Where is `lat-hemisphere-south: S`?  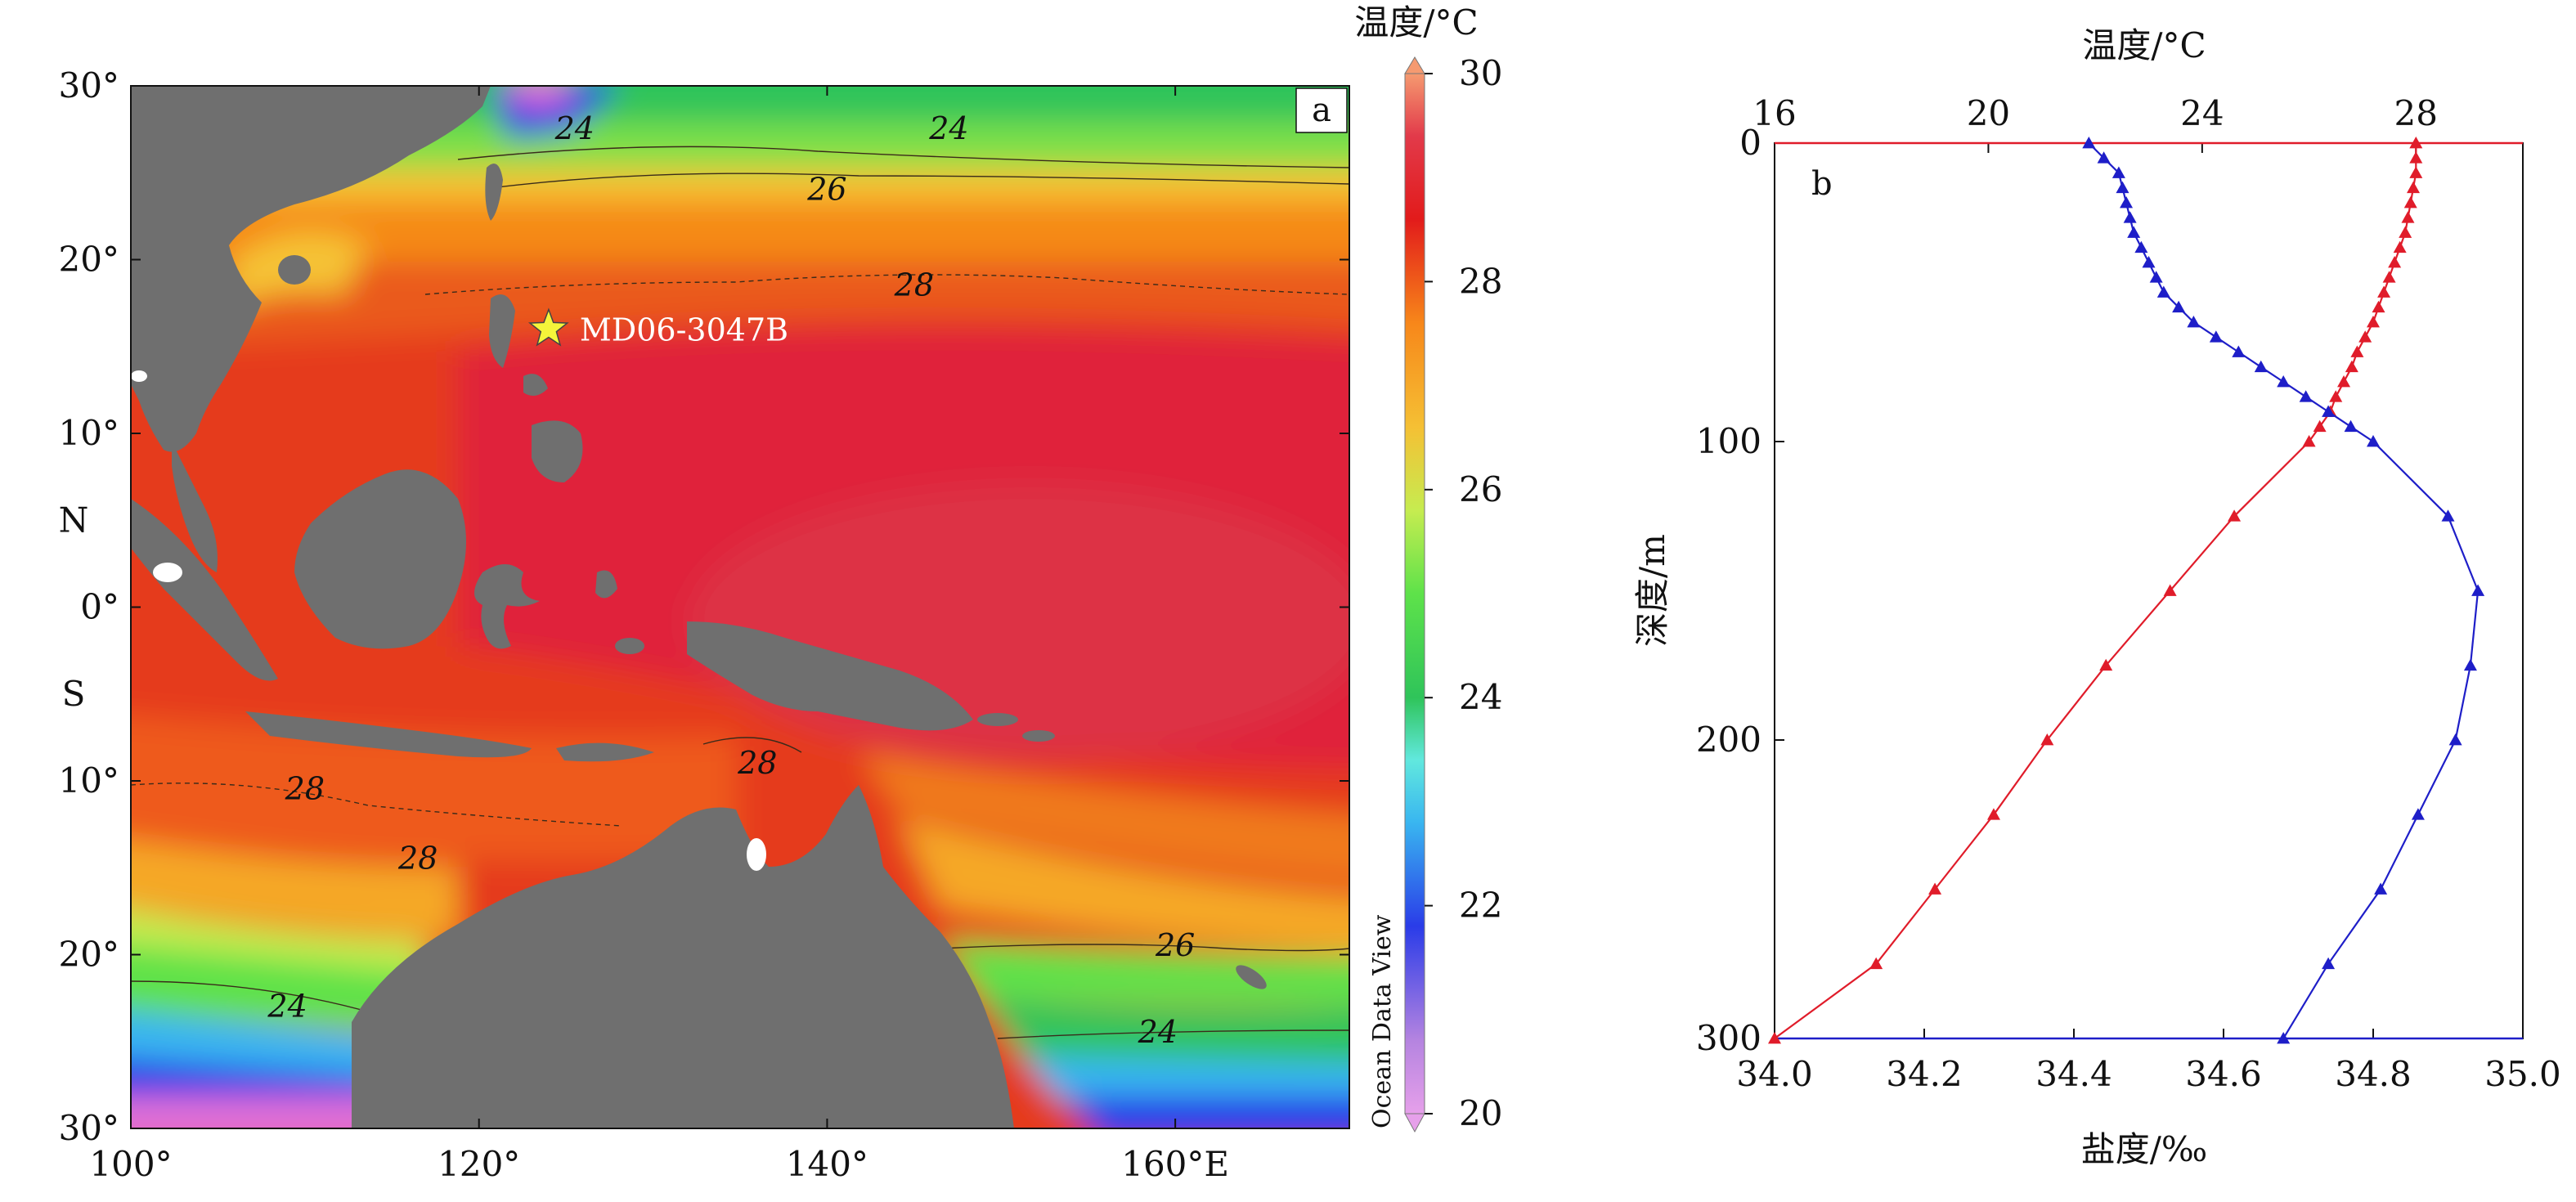
lat-hemisphere-south: S is located at coordinates (74, 694).